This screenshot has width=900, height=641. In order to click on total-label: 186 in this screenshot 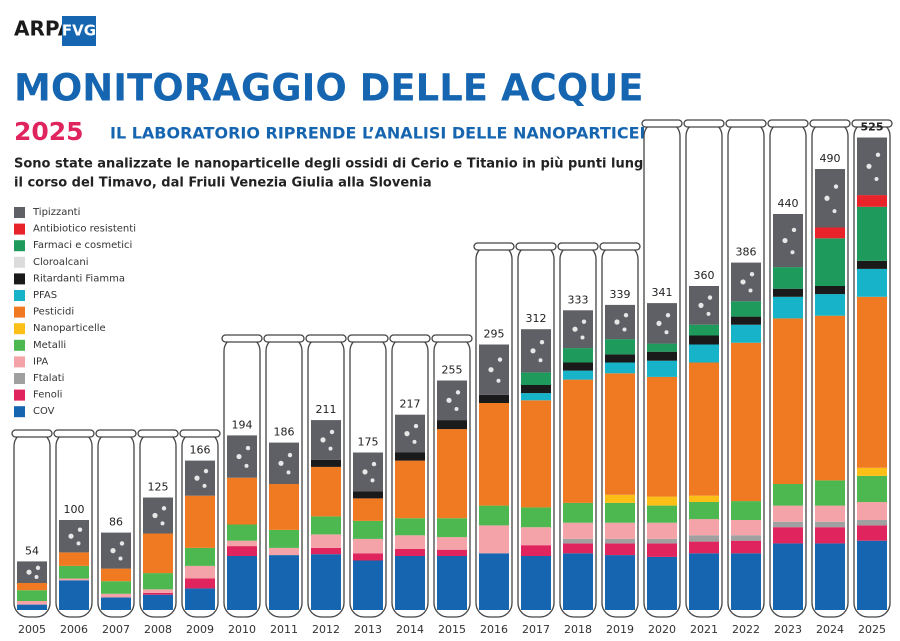, I will do `click(284, 432)`.